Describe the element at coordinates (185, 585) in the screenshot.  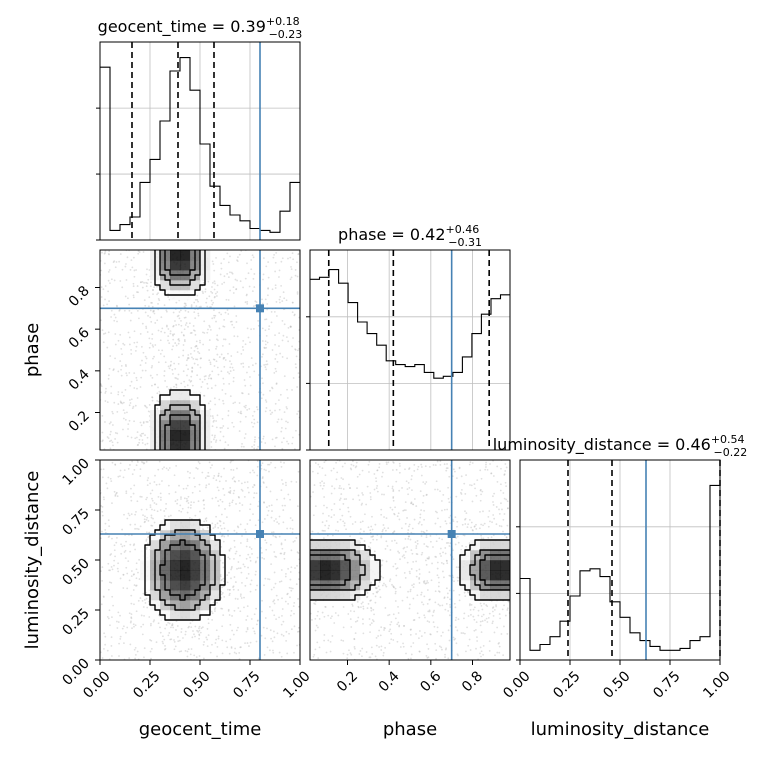
I see `luminosity_distance-vs-geocent_time-density-cell` at that location.